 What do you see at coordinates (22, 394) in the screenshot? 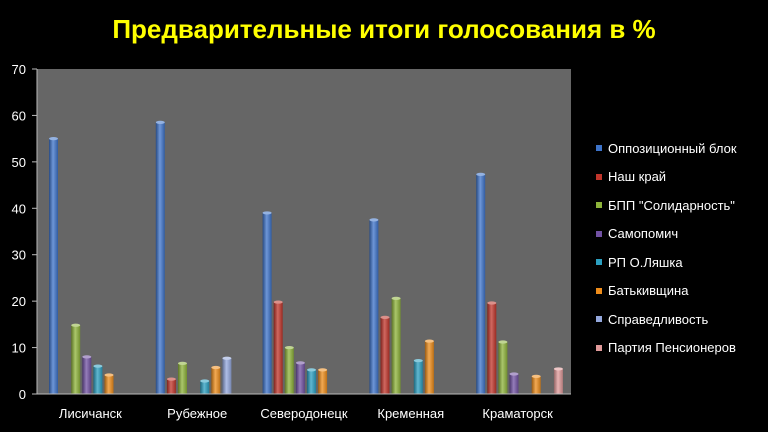
I see `y-tick-label: 0` at bounding box center [22, 394].